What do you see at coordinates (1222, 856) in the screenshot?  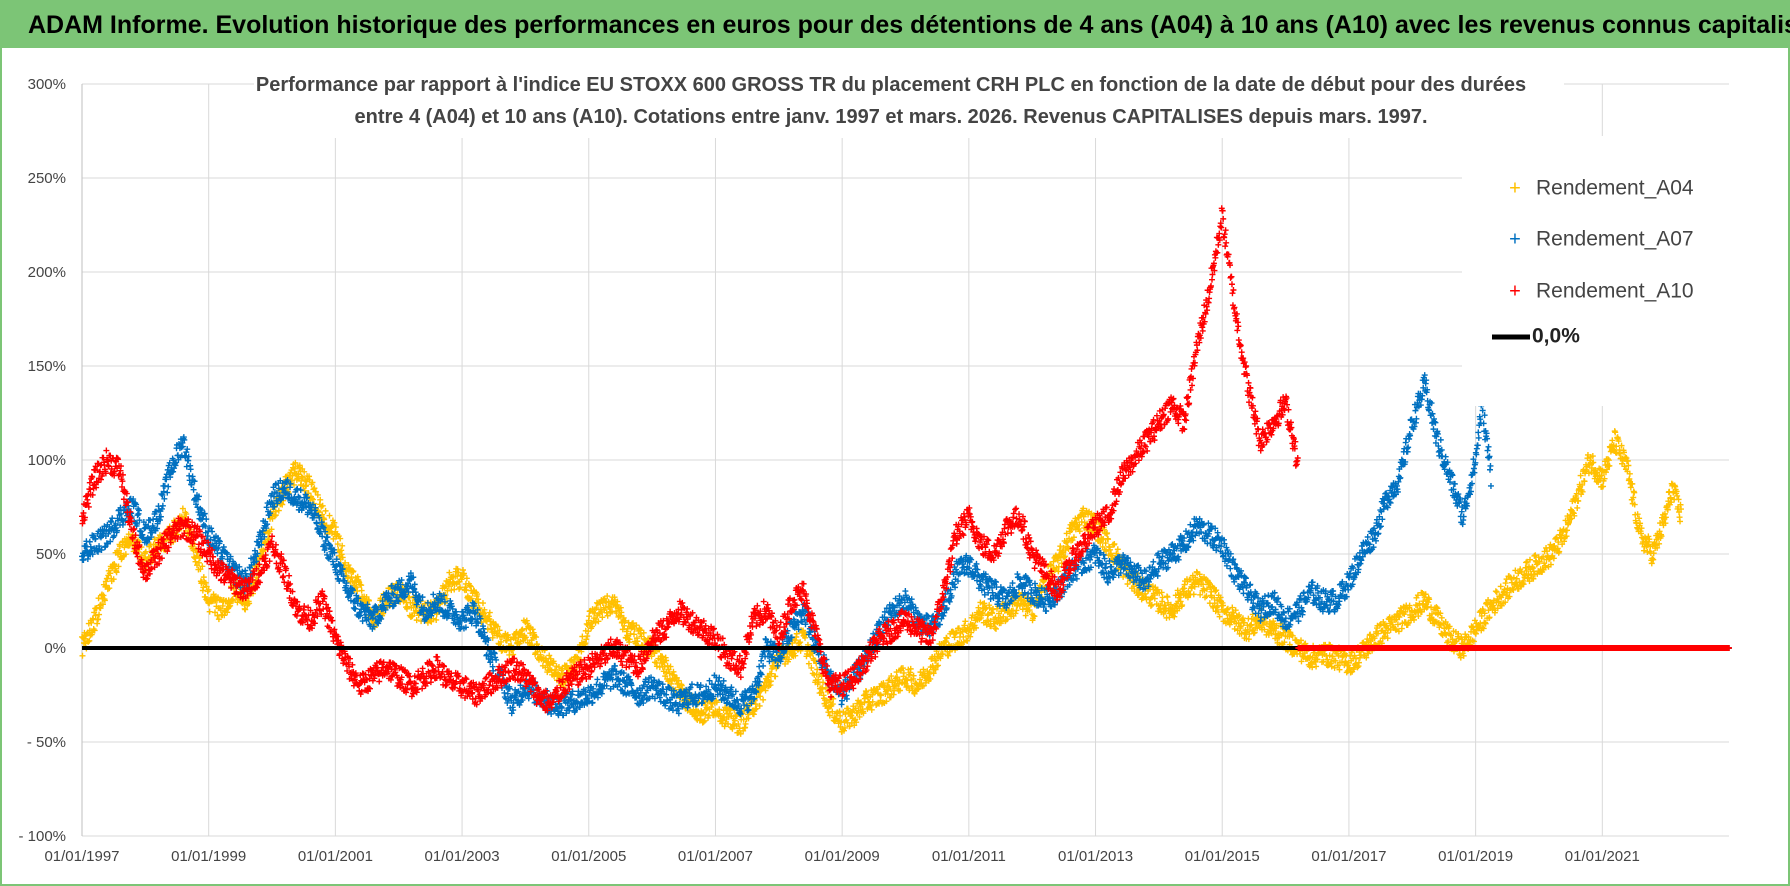 I see `x-tick-label: 01/01/2015` at bounding box center [1222, 856].